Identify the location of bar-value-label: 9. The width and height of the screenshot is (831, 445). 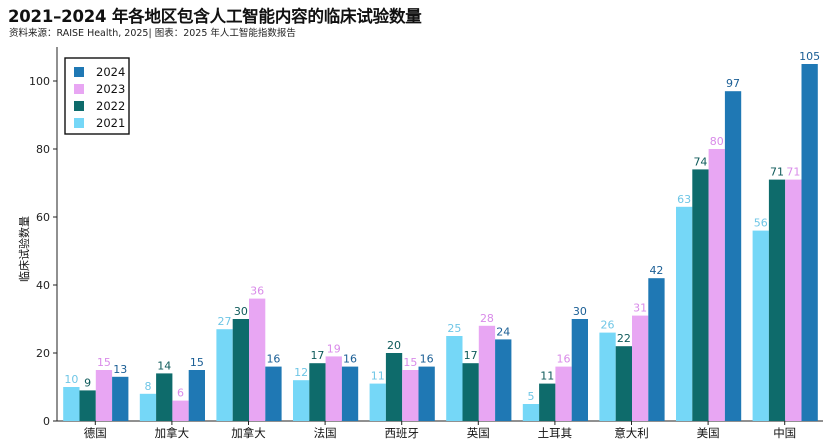
(87, 382).